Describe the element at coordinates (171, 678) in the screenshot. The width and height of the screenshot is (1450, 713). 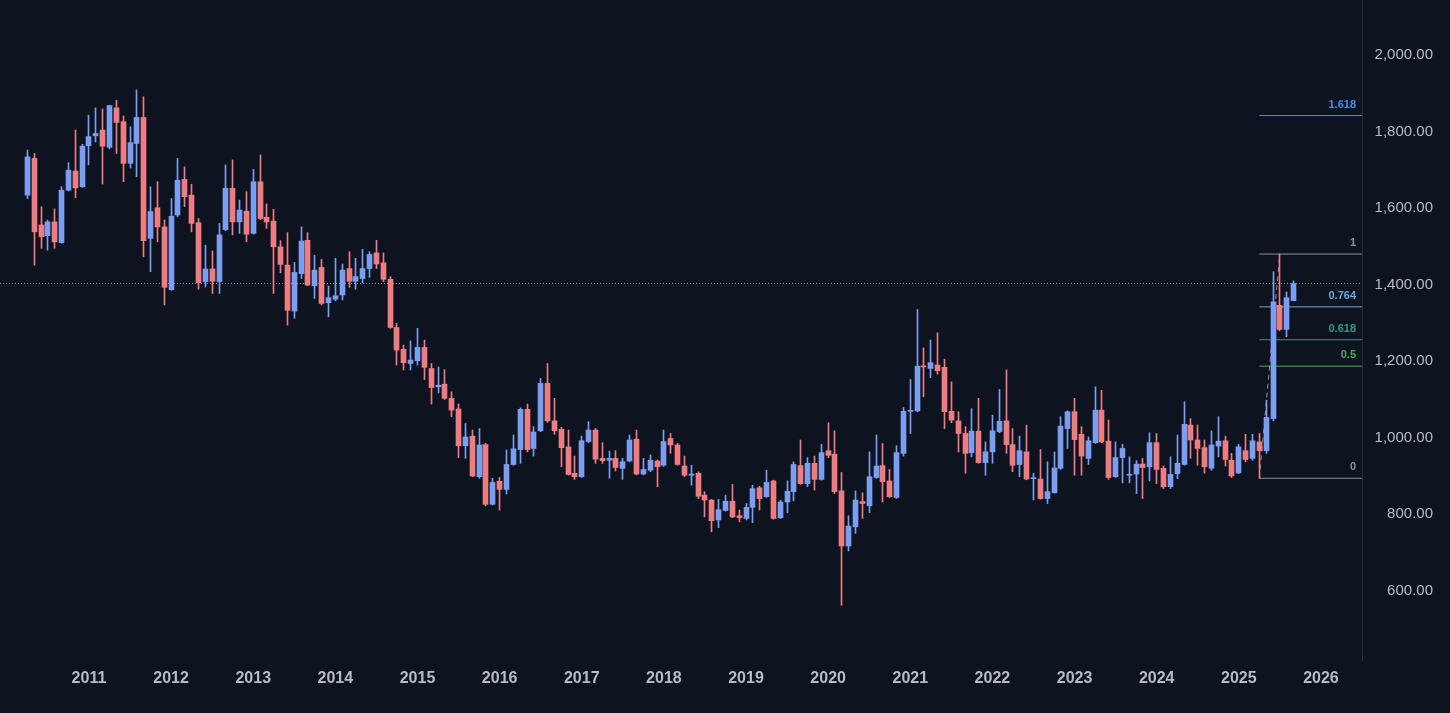
I see `x-tick-label: 2012` at that location.